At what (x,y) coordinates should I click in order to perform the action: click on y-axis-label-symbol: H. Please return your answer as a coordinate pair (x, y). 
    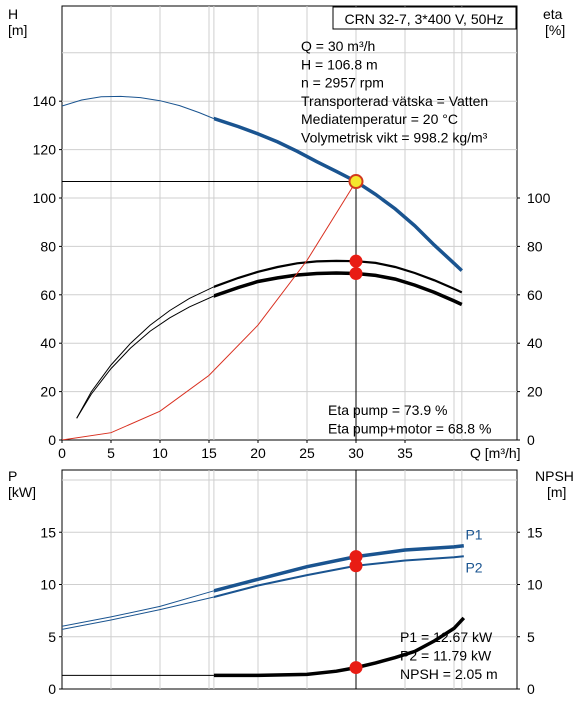
    Looking at the image, I should click on (13, 14).